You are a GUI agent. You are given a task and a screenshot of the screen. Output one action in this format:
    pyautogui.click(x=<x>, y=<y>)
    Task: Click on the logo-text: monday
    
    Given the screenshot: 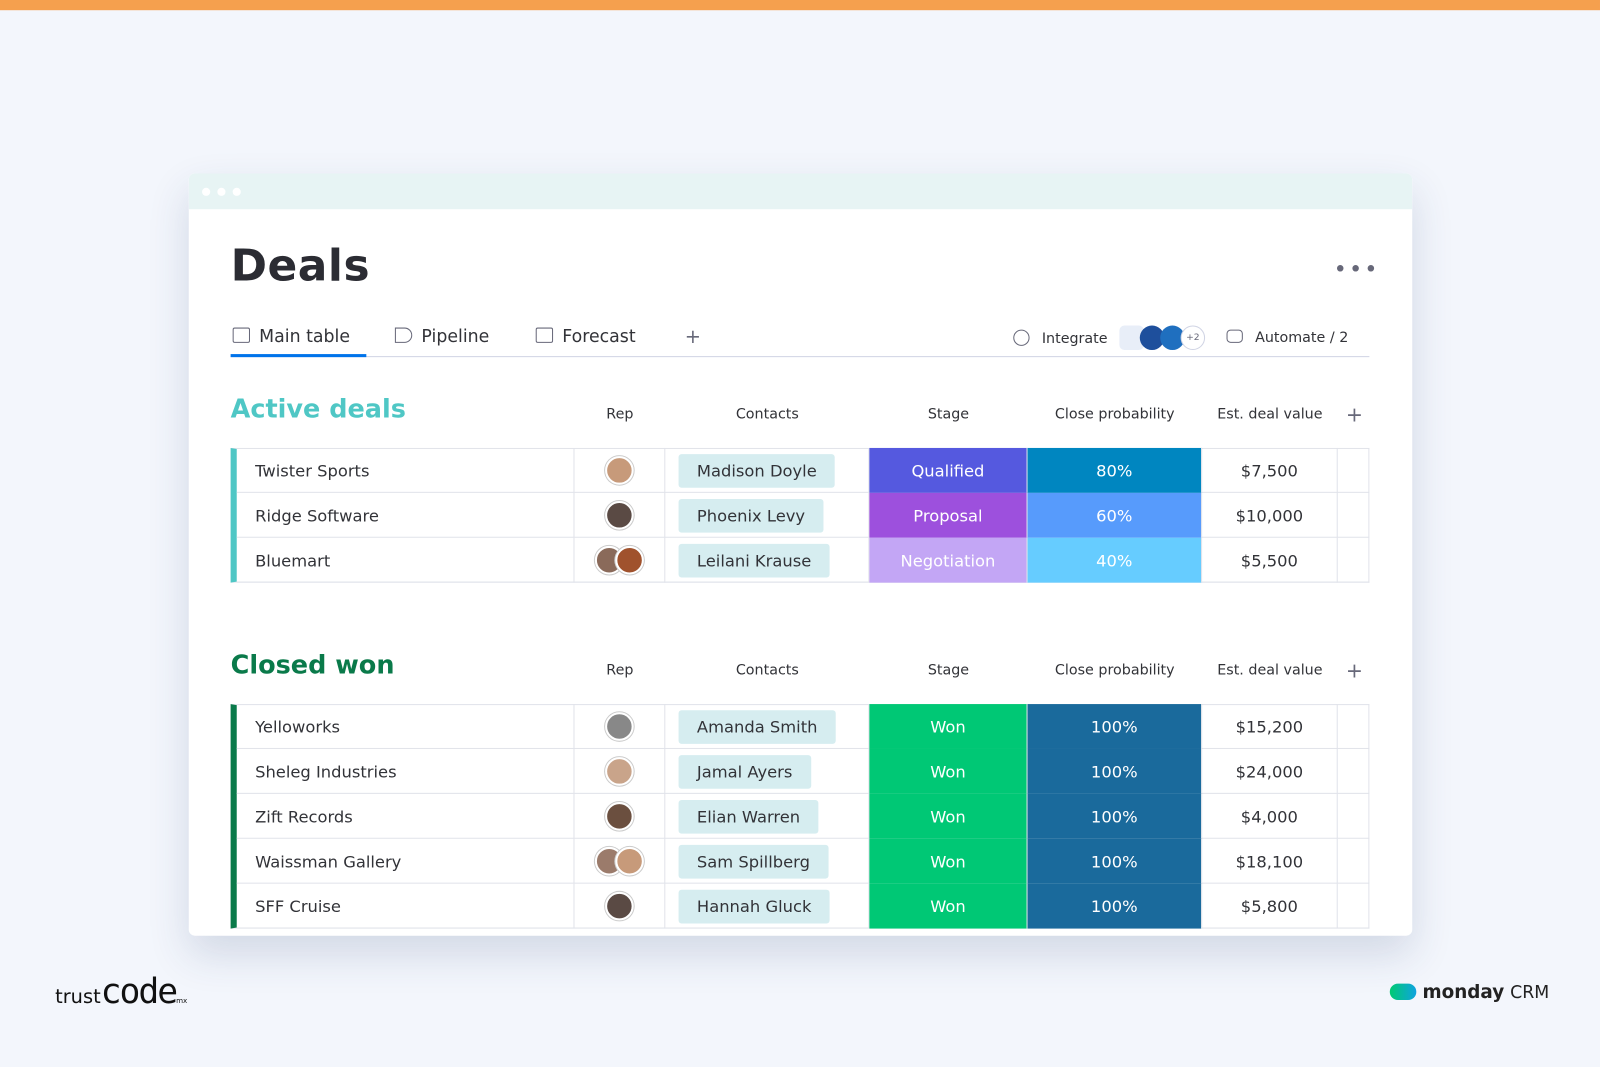 What is the action you would take?
    pyautogui.click(x=1463, y=992)
    